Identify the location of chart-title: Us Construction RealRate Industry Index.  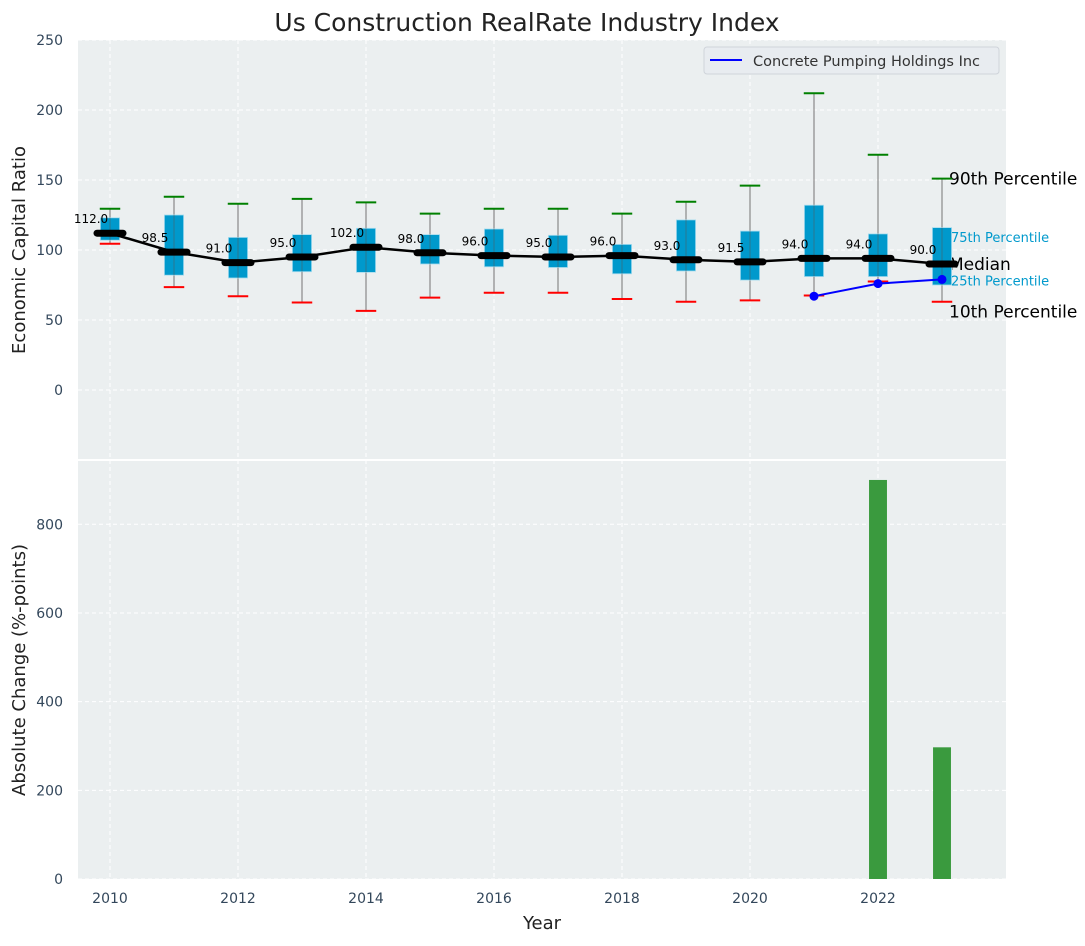
(526, 22).